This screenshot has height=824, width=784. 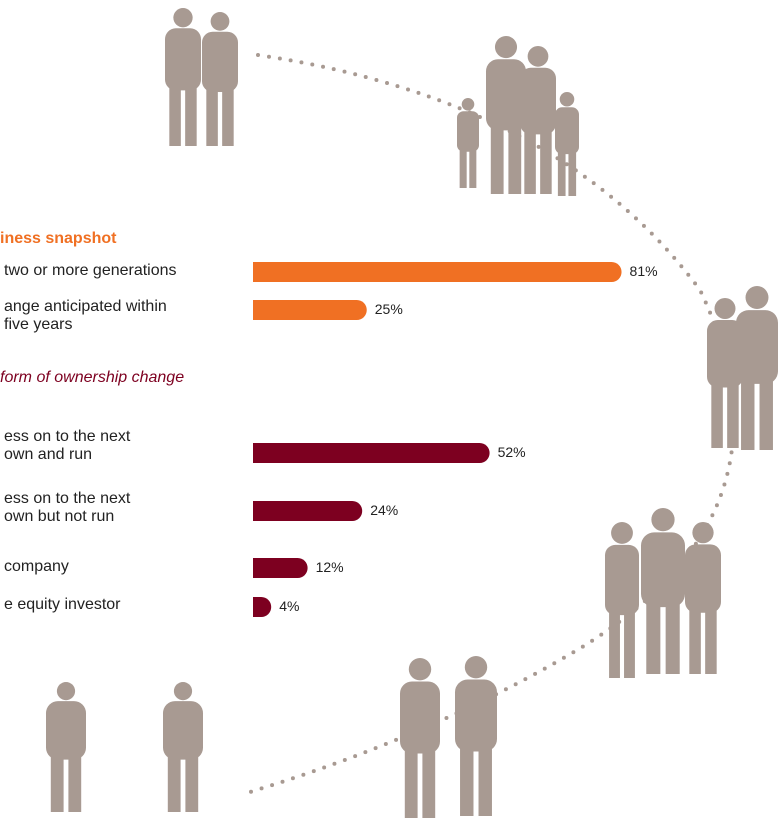 I want to click on section-title: form of ownership change, so click(x=92, y=377).